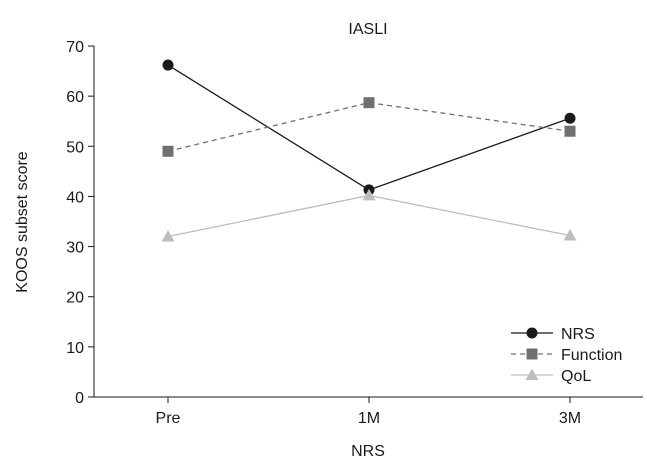  I want to click on legend-item-qol: QoL, so click(551, 376).